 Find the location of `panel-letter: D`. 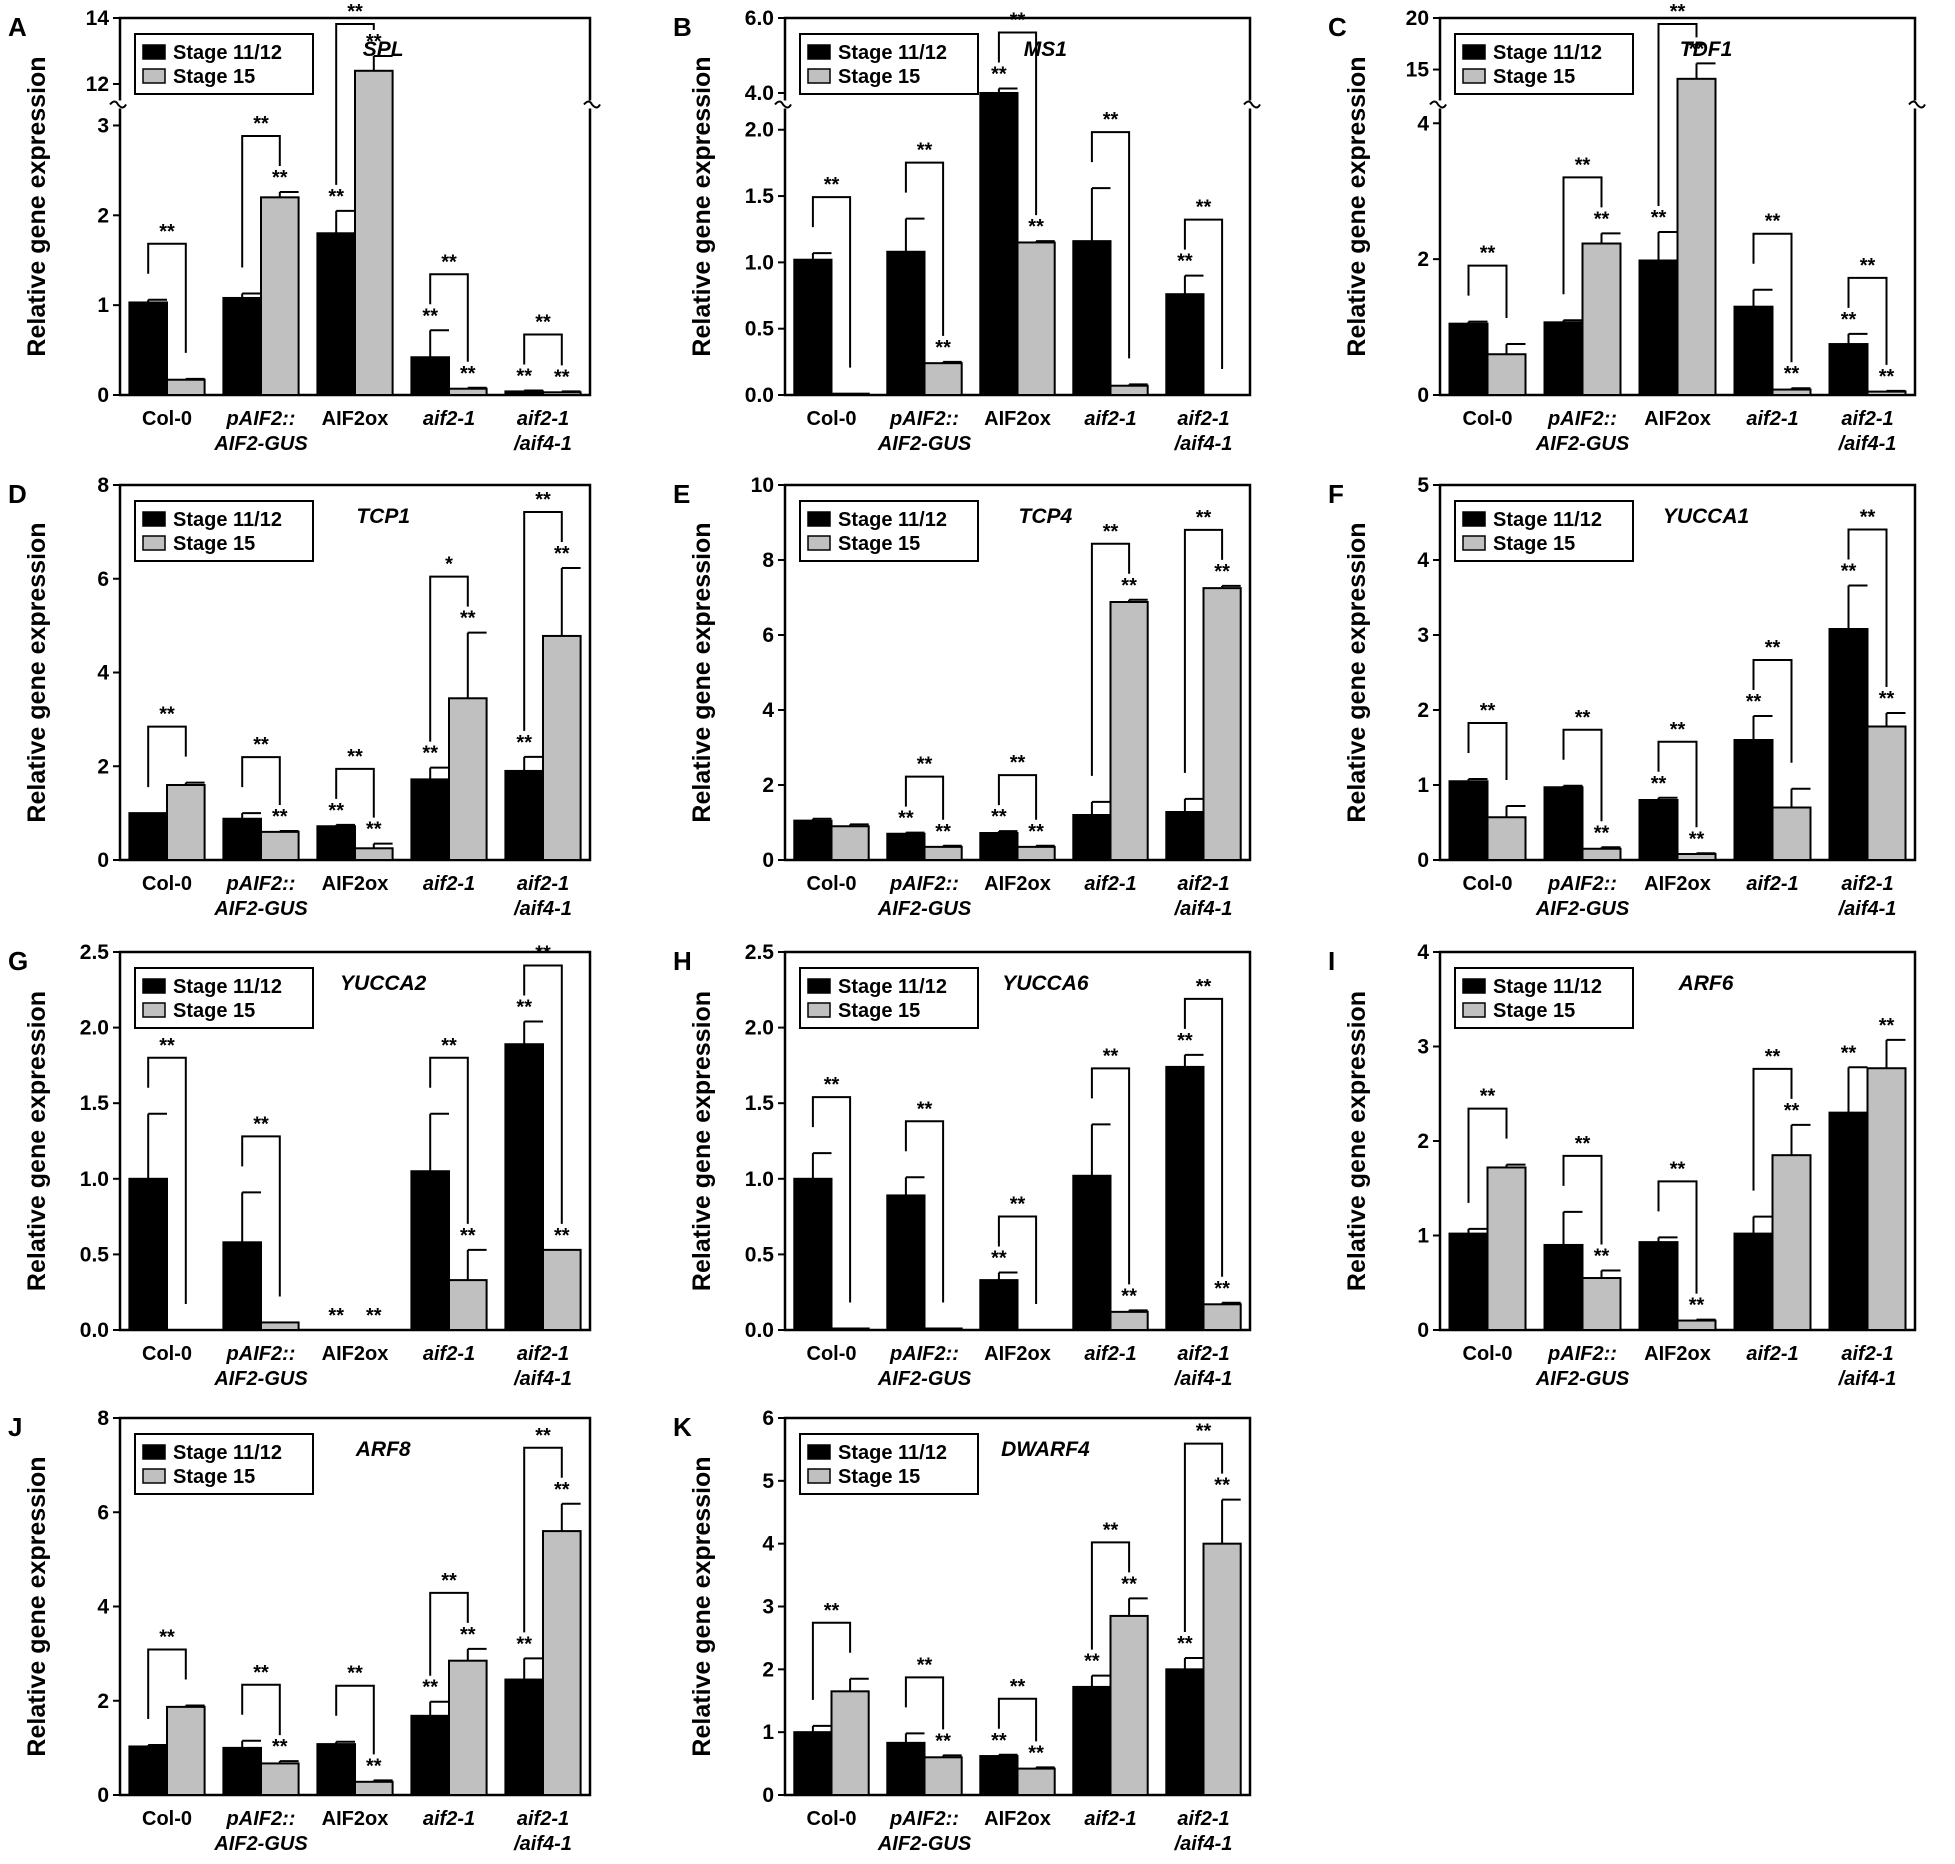

panel-letter: D is located at coordinates (17, 494).